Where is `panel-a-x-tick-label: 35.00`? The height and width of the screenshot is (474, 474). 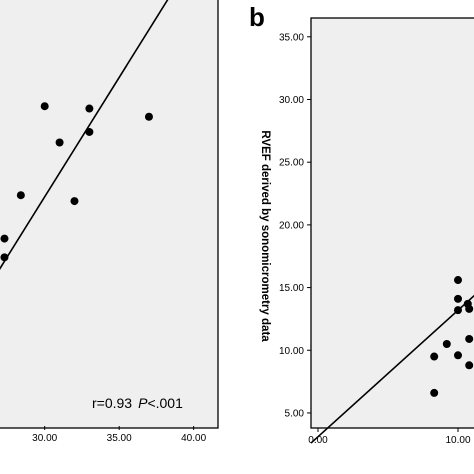
panel-a-x-tick-label: 35.00 is located at coordinates (119, 438).